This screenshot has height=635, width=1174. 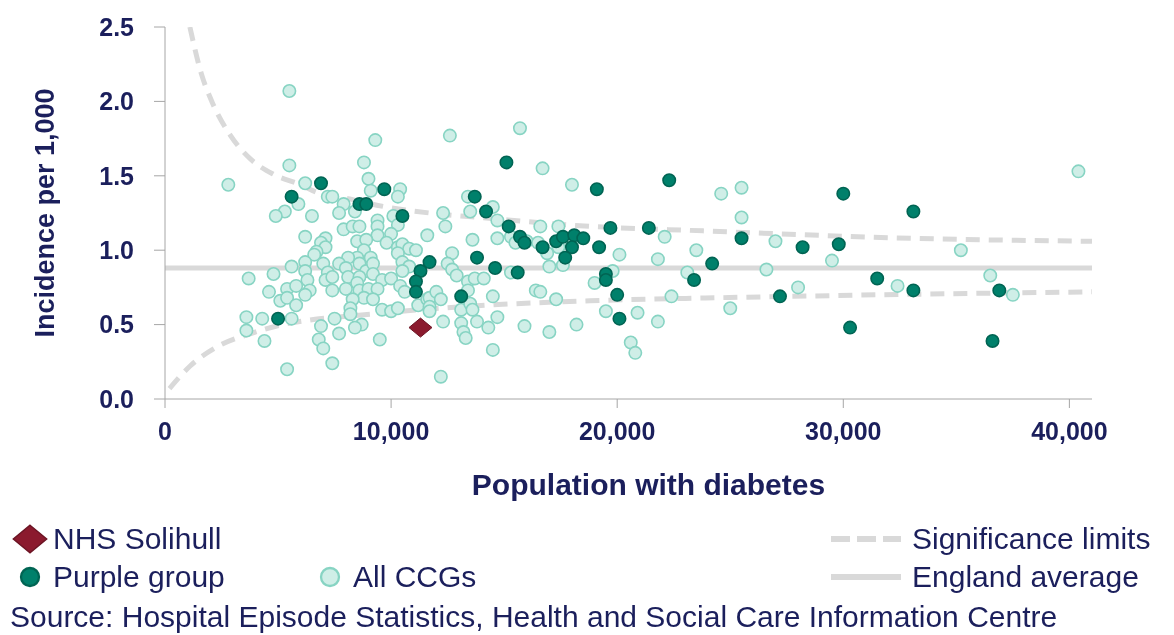 I want to click on x-axis-title: Population with diabetes, so click(x=648, y=484).